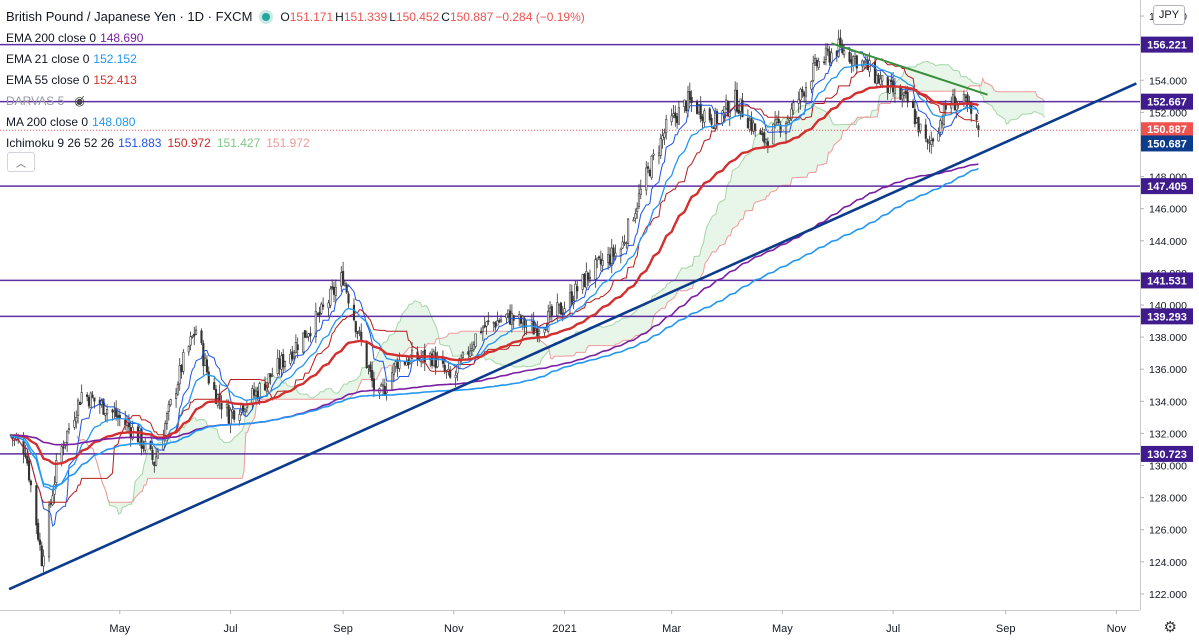 This screenshot has width=1199, height=642. Describe the element at coordinates (79, 100) in the screenshot. I see `eye-crossed-icon: ◉̸` at that location.